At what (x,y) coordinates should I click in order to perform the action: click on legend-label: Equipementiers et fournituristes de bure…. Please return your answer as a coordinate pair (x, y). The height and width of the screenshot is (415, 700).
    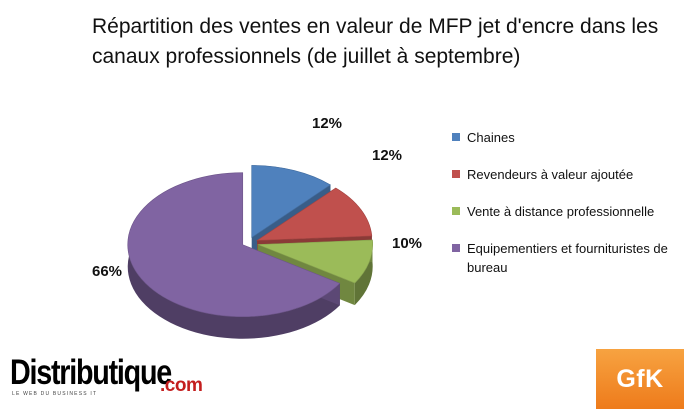
    Looking at the image, I should click on (567, 258).